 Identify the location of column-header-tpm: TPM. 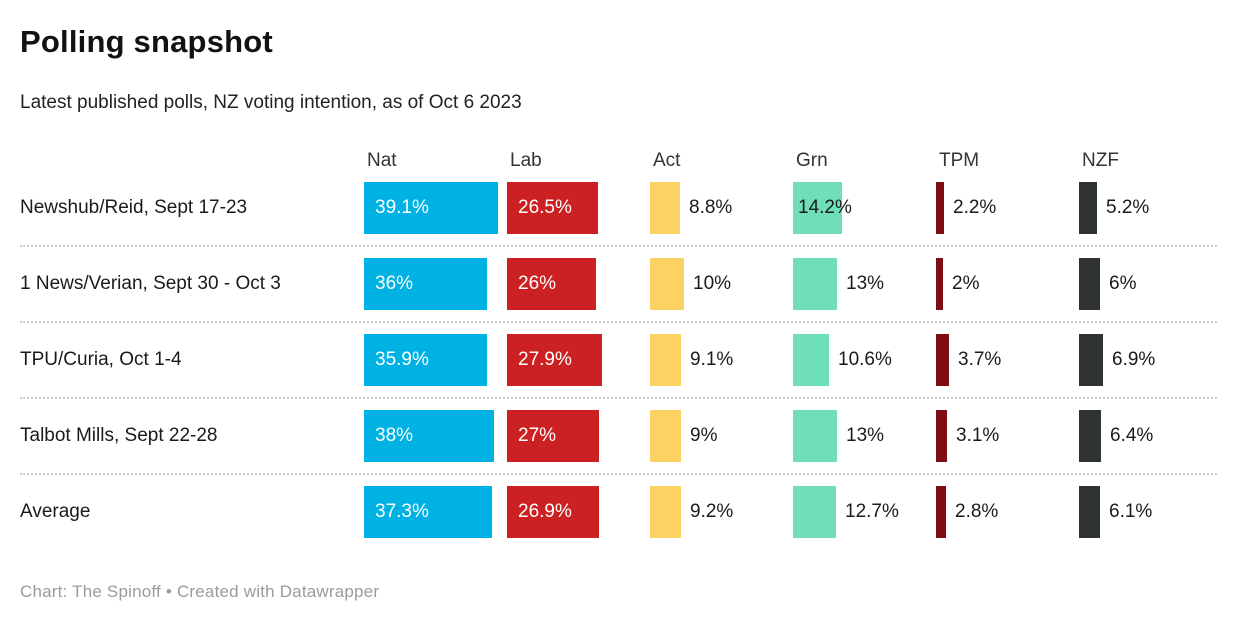
(959, 160).